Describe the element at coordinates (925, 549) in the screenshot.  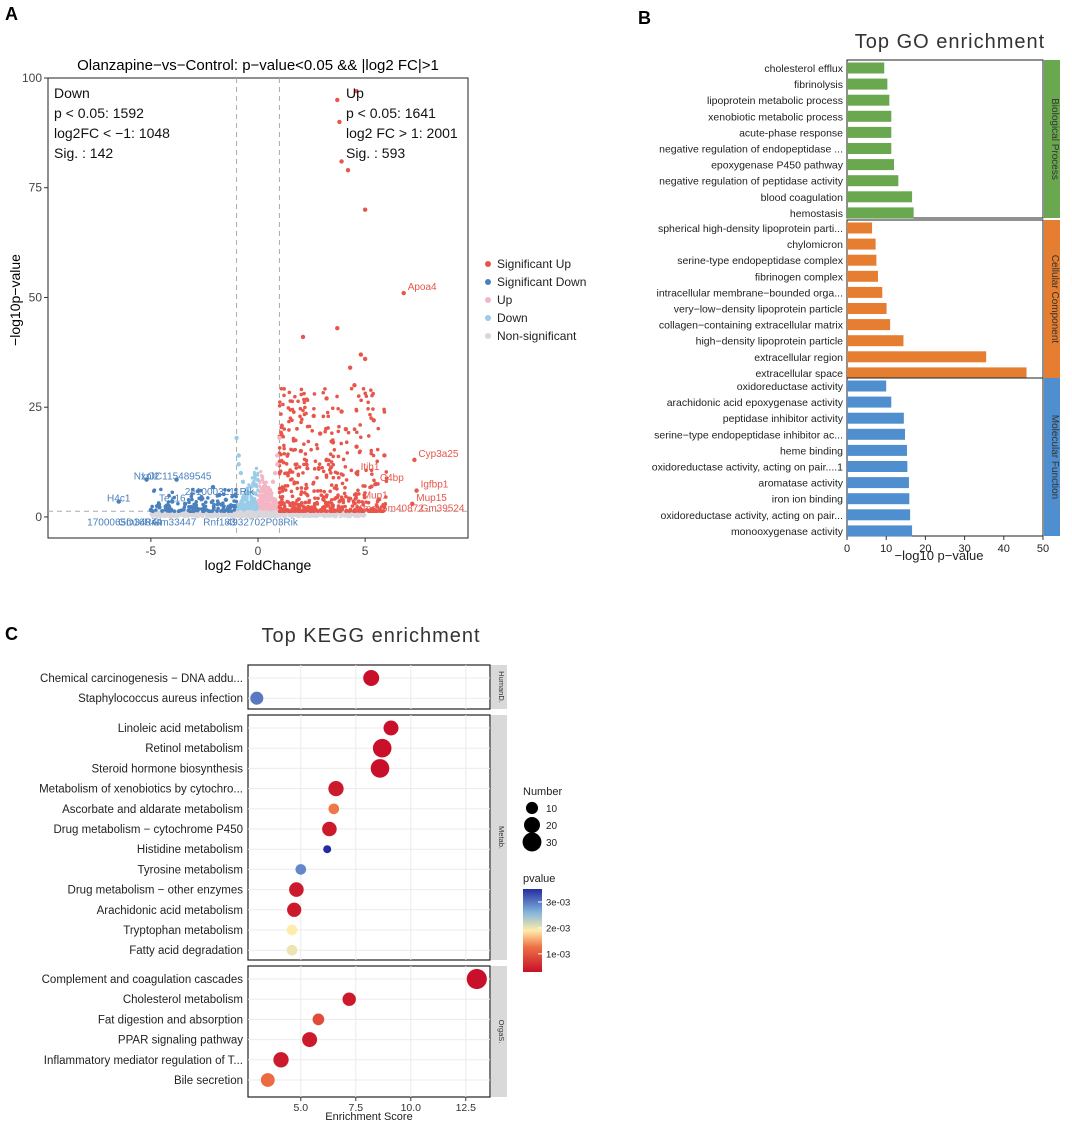
I see `go-x-tick-label: 20` at that location.